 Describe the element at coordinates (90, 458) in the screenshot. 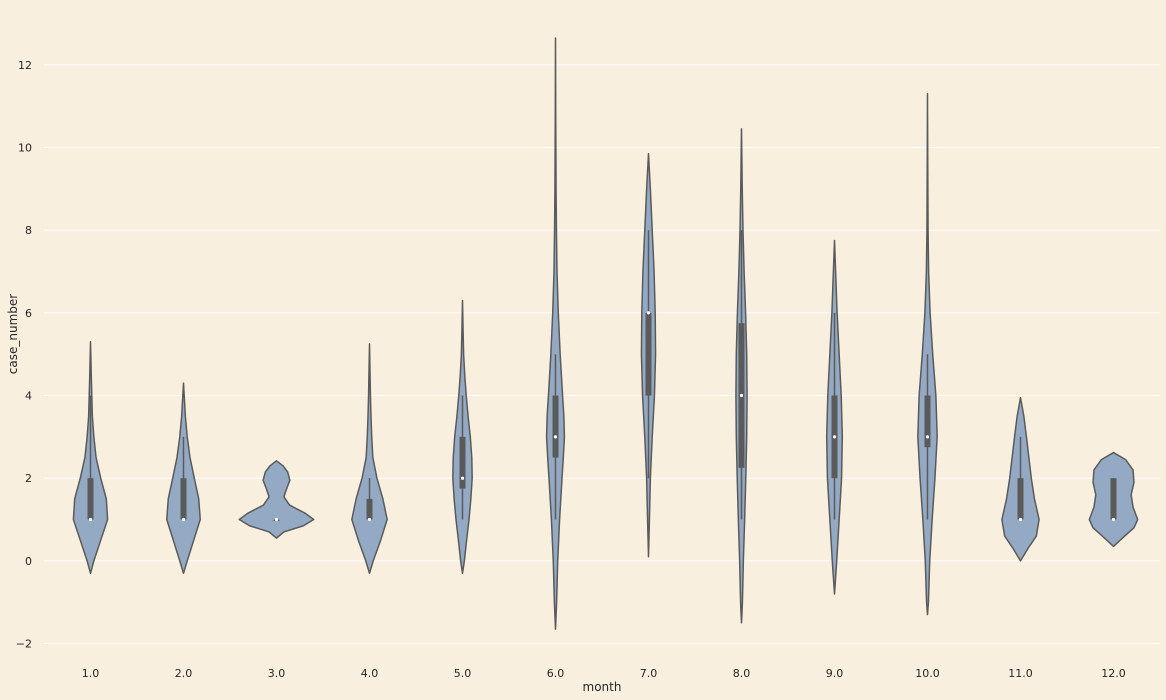

I see `violin-1.0` at that location.